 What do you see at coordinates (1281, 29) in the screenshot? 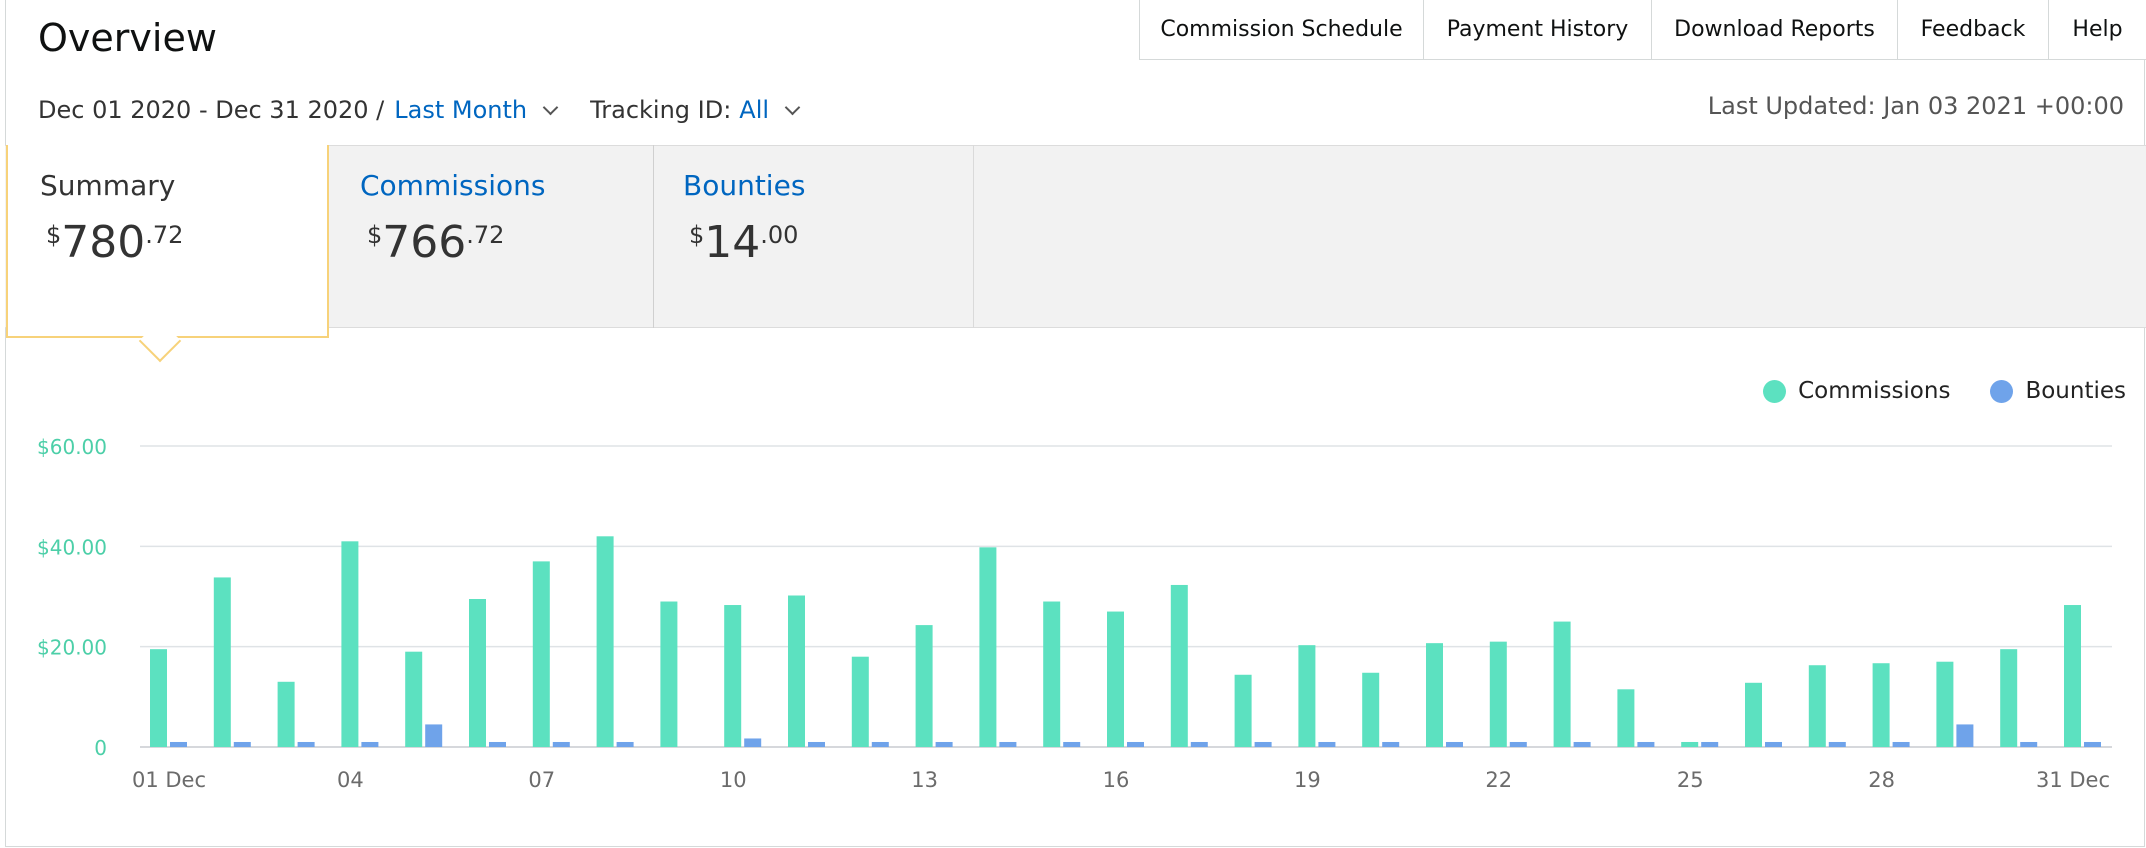
I see `commission-schedule-link: Commission Schedule` at bounding box center [1281, 29].